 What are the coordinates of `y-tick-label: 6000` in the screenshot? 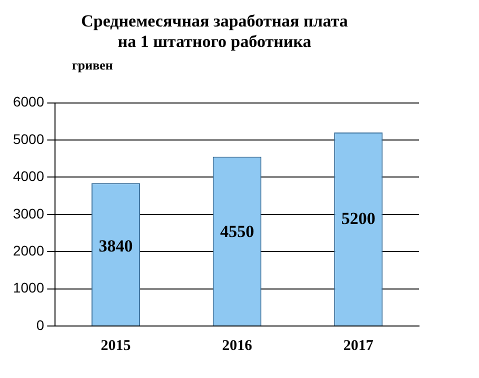 It's located at (28, 102).